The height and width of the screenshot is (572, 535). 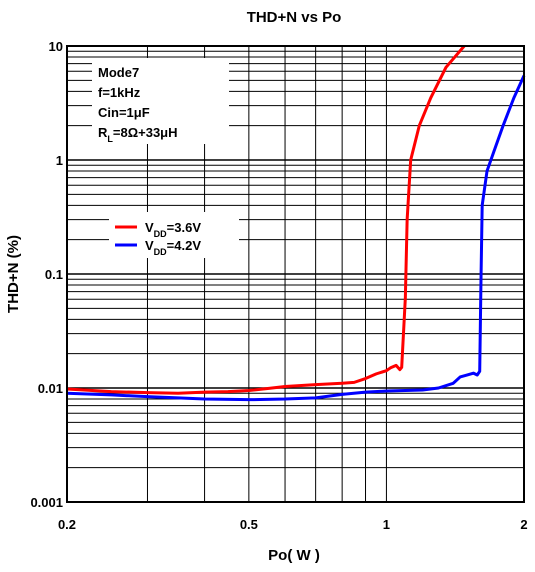 I want to click on condition-cin: Cin=1μF, so click(x=124, y=112).